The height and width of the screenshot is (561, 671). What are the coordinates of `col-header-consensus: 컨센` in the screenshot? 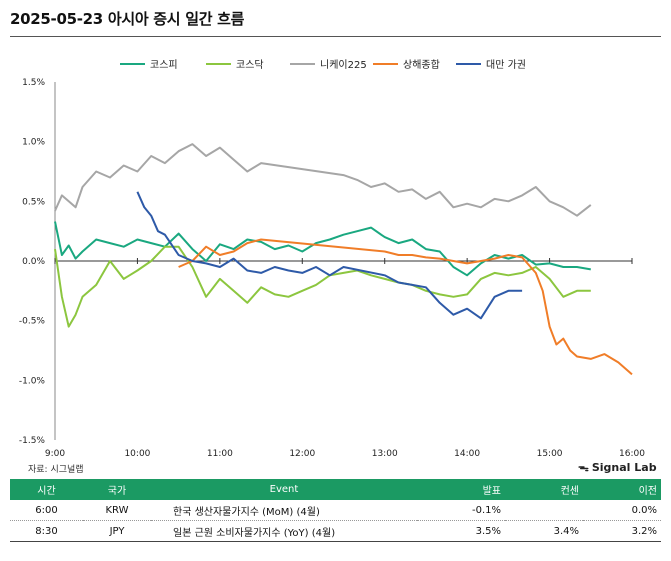 It's located at (544, 489).